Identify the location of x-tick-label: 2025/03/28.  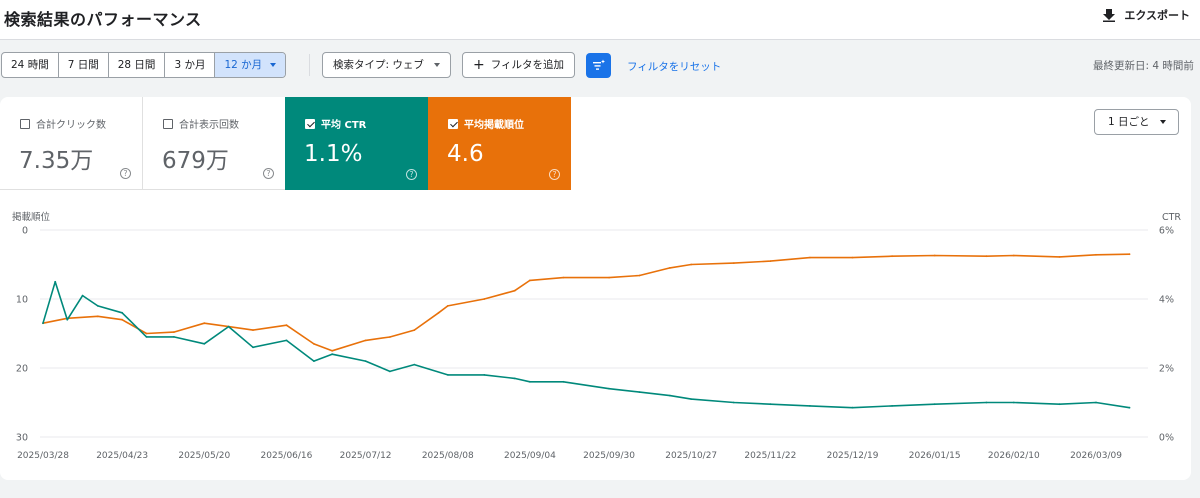
(43, 456).